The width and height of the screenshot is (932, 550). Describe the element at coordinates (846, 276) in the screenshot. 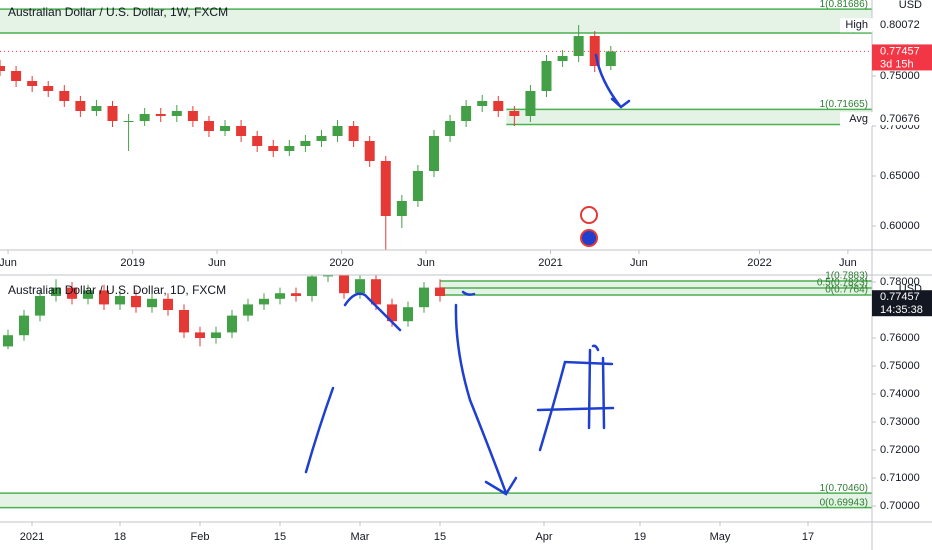

I see `fib-label: 1(0.7883)` at that location.